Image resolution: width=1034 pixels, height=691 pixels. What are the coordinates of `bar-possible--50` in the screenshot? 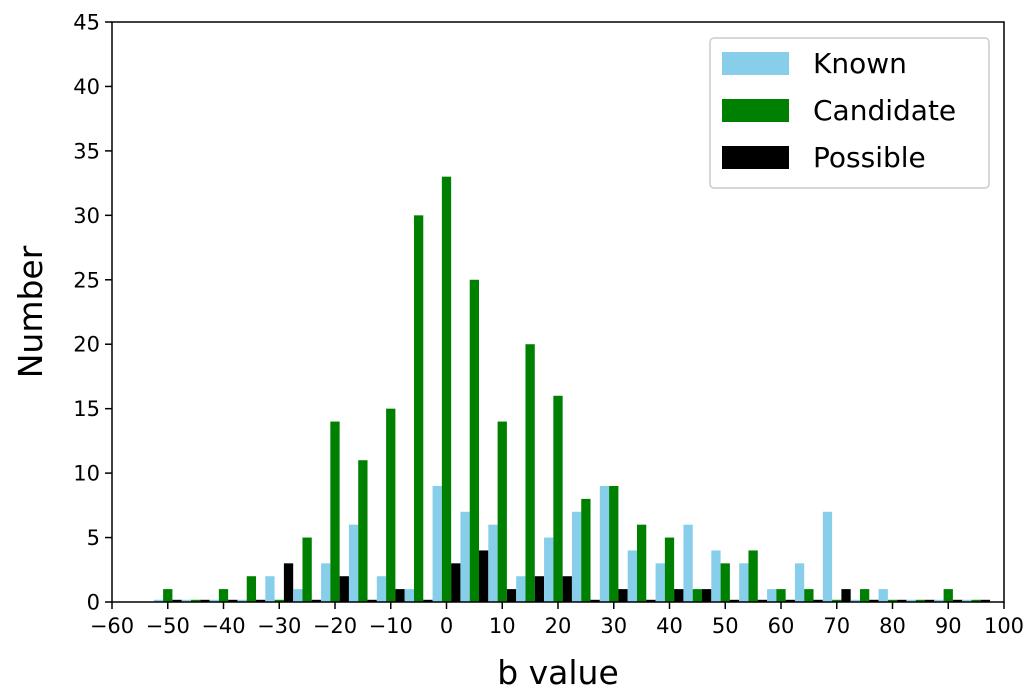 It's located at (177, 600).